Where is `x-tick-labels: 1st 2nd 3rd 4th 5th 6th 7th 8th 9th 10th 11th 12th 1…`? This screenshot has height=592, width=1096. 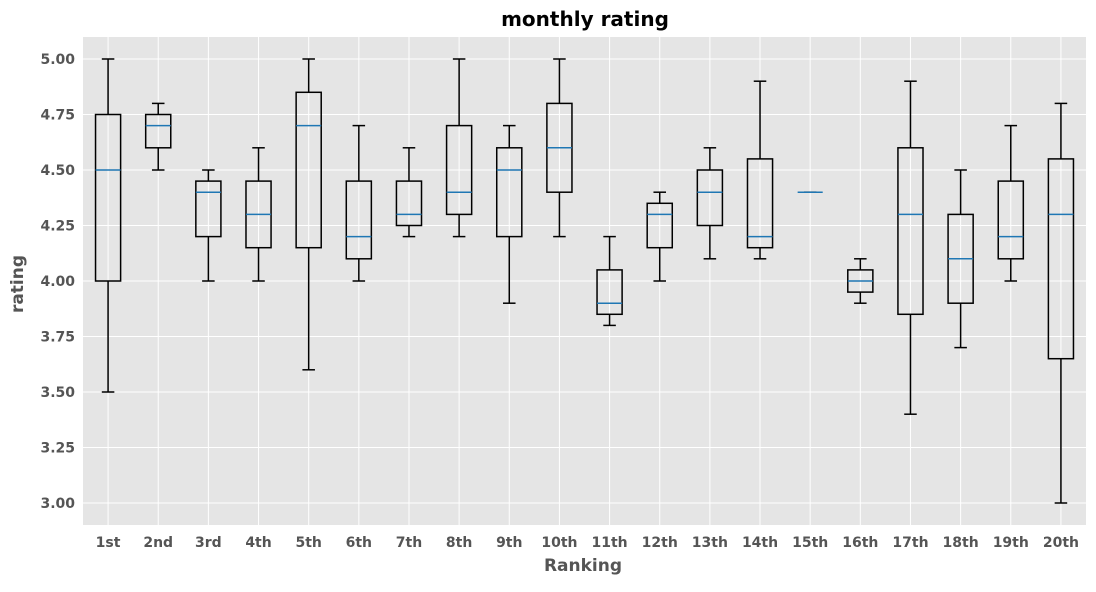 x-tick-labels: 1st 2nd 3rd 4th 5th 6th 7th 8th 9th 10th 11th 12th 1… is located at coordinates (587, 543).